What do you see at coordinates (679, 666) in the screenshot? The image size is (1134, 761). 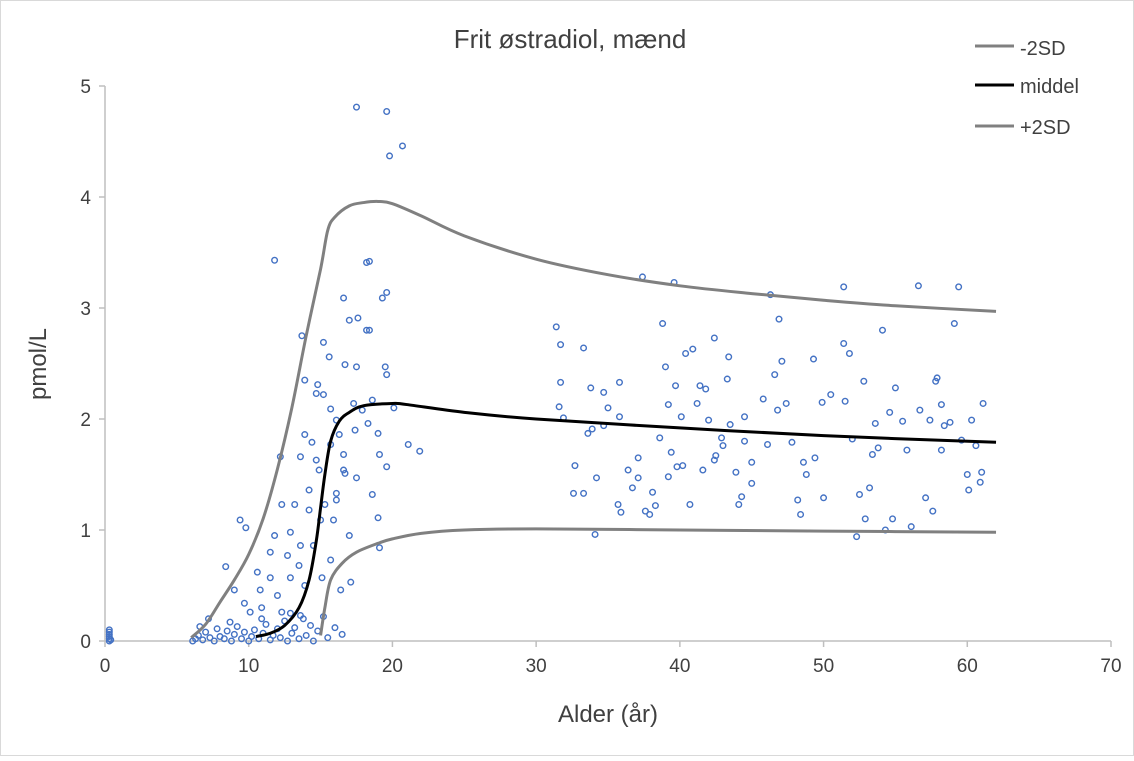 I see `x-tick-label: 40` at bounding box center [679, 666].